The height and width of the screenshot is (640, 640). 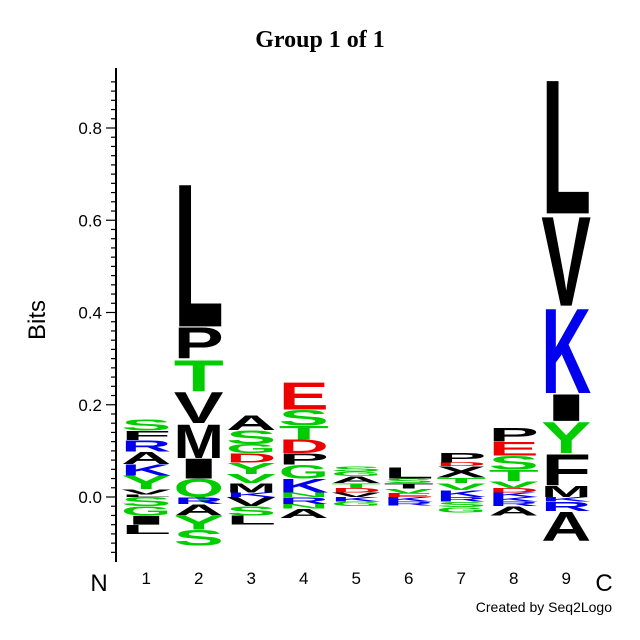 I want to click on letter-9-neg-1-R: R, so click(x=566, y=506).